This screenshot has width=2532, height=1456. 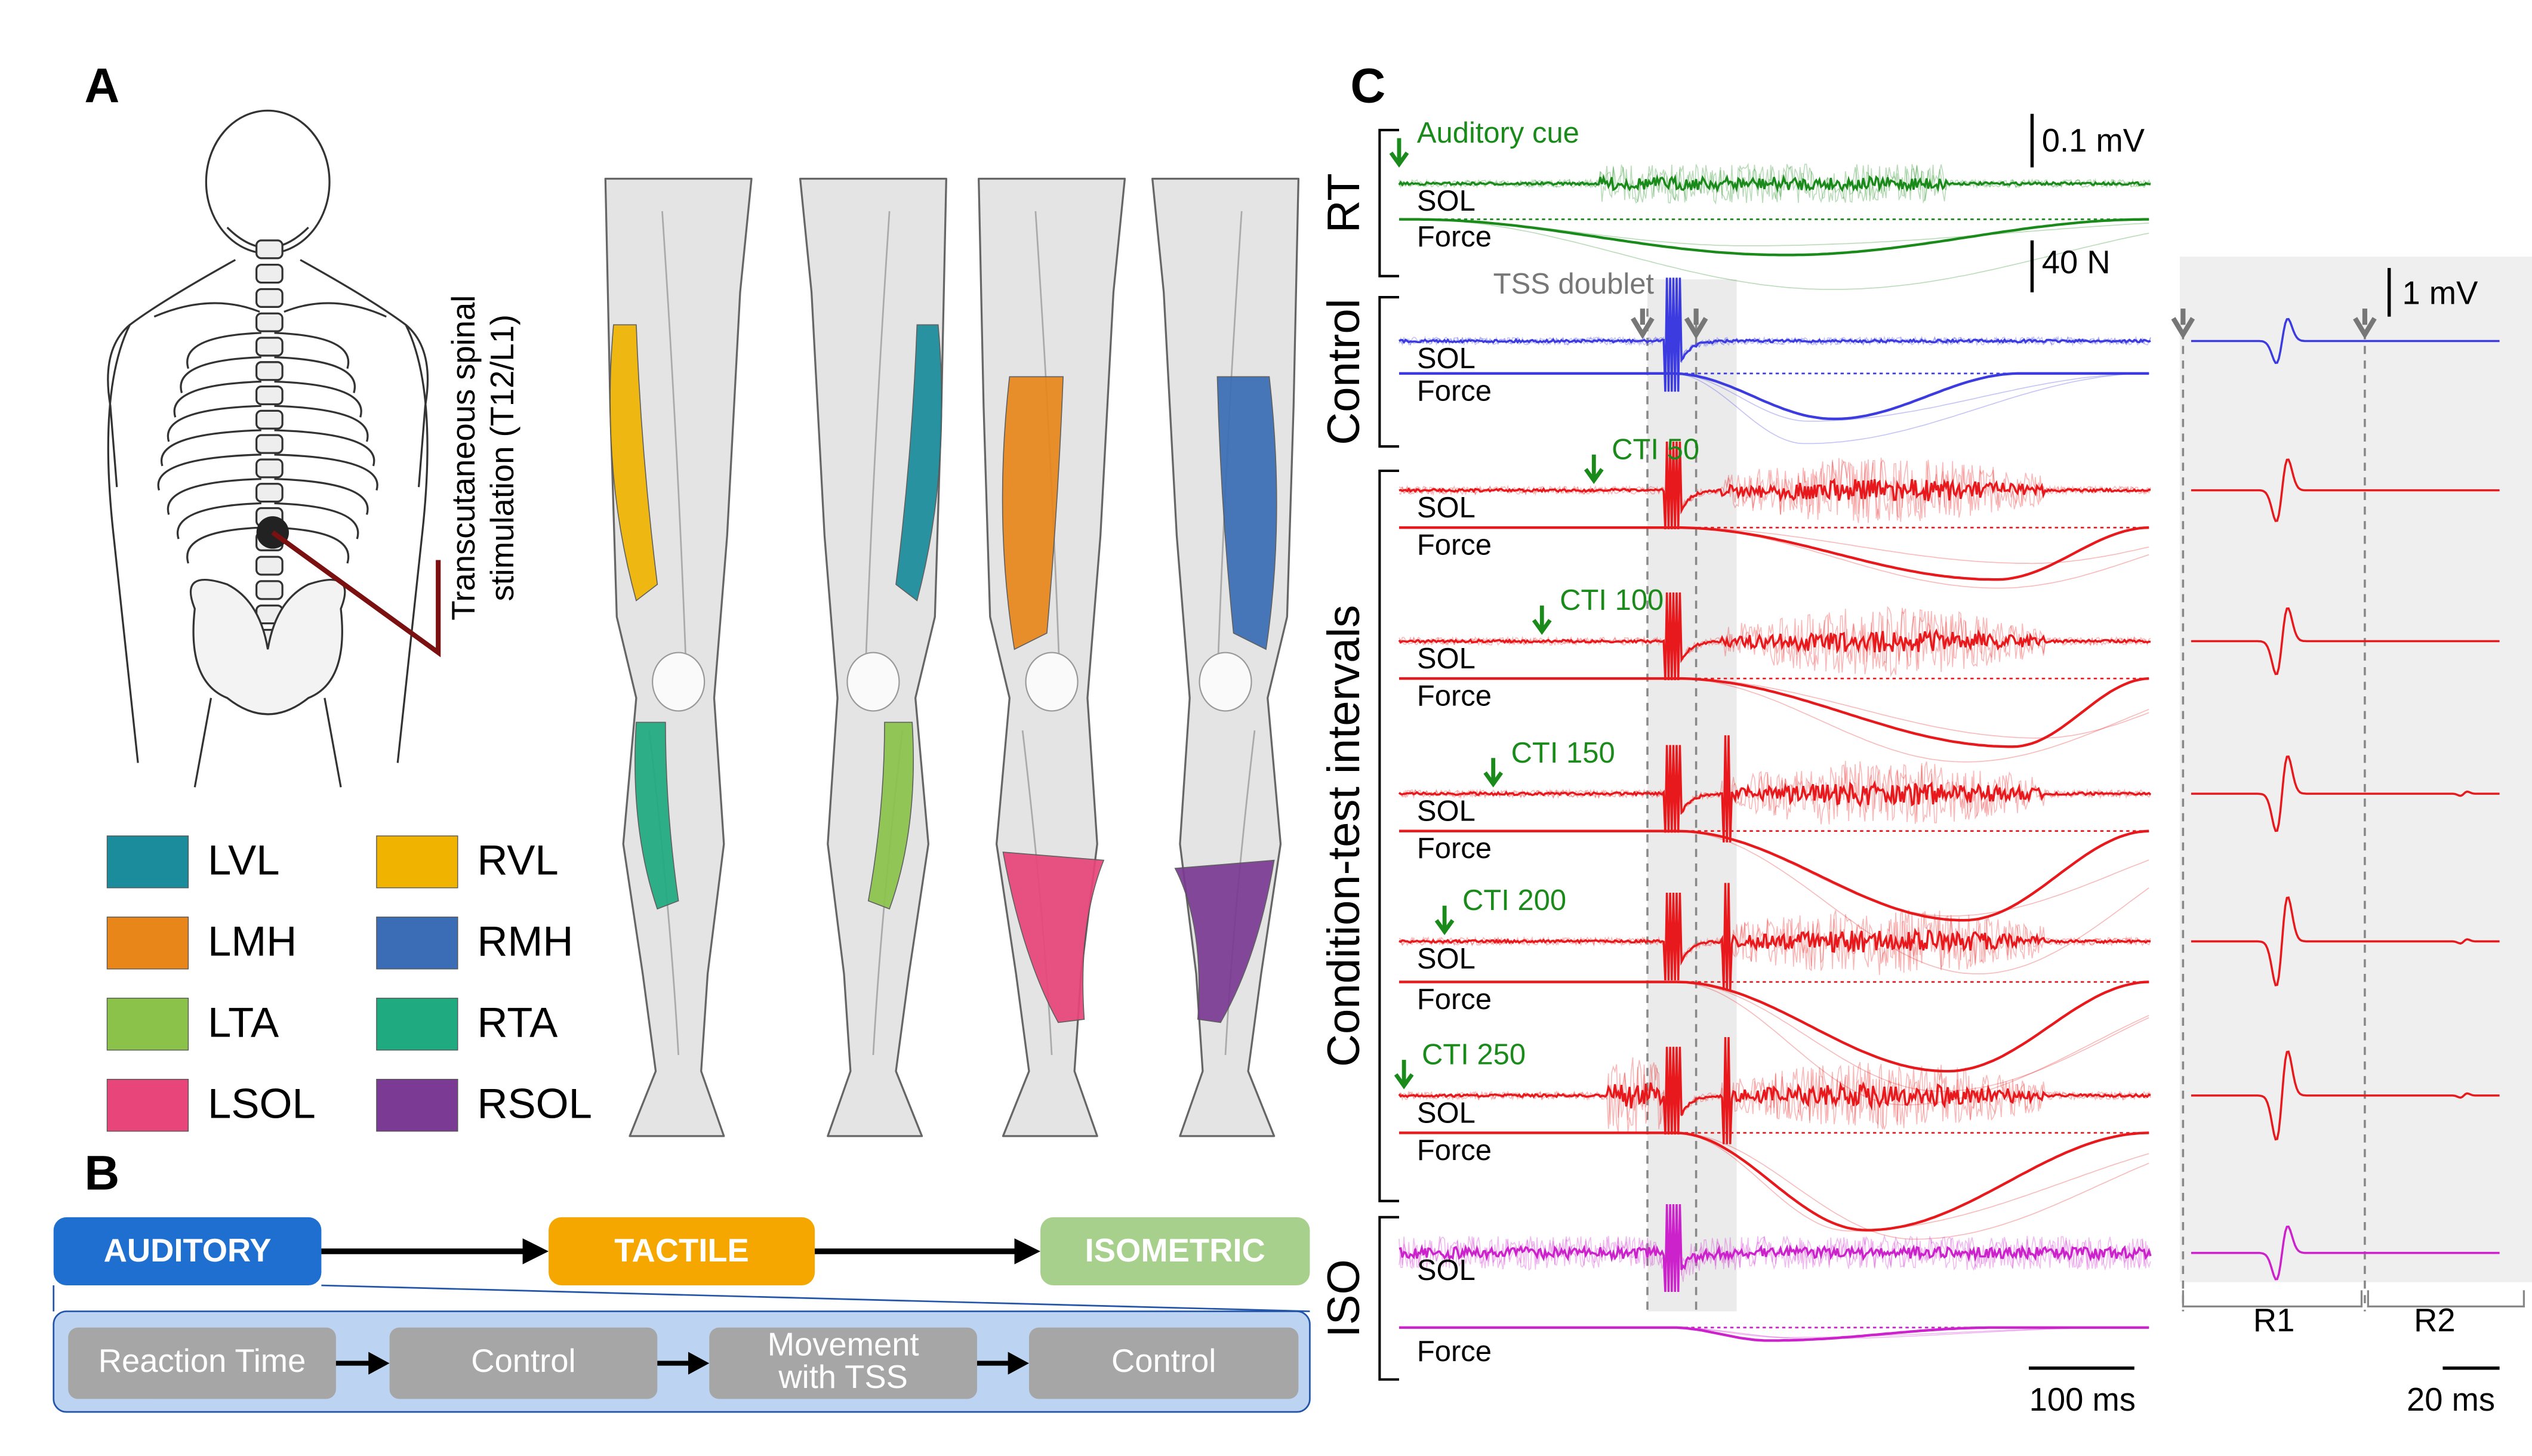 I want to click on muscle-lmh, so click(x=1033, y=513).